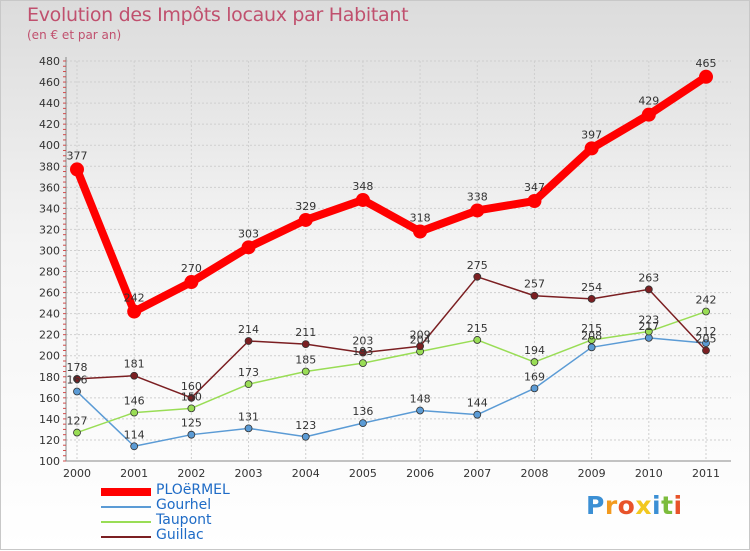  What do you see at coordinates (74, 35) in the screenshot?
I see `chart-subtitle: (en € et par an)` at bounding box center [74, 35].